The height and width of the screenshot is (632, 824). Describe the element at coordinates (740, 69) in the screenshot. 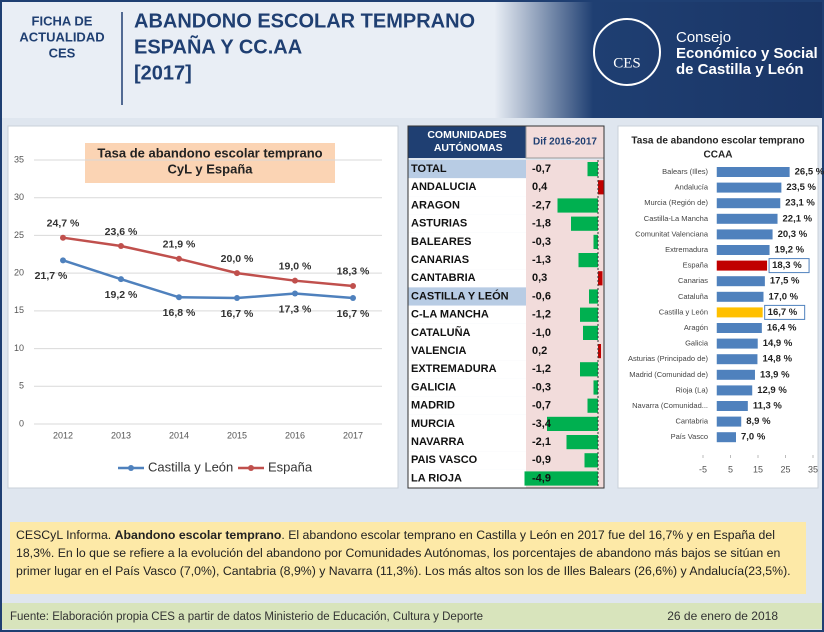

I see `org-name: de Castilla y León` at that location.